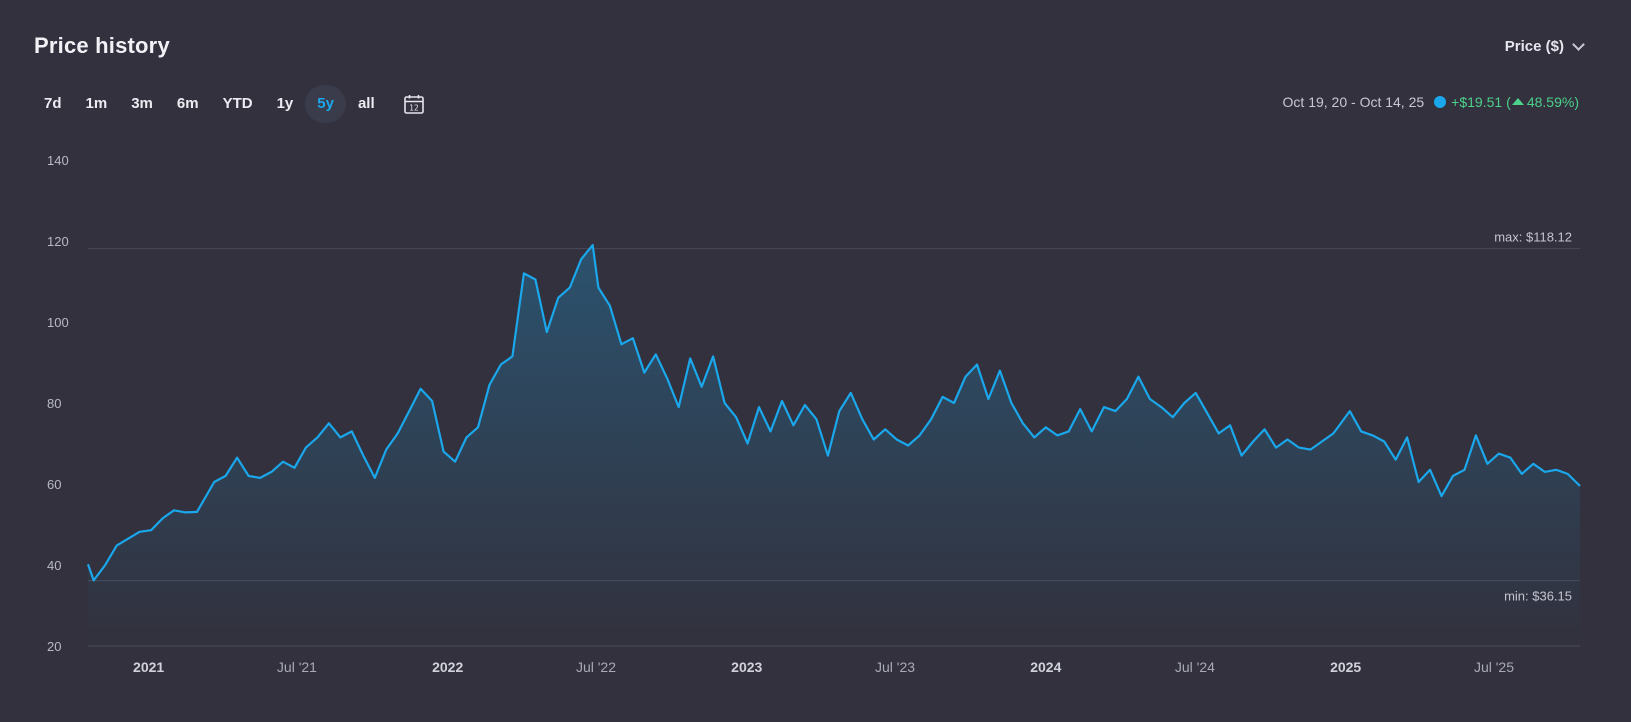  I want to click on y-tick-label: 40, so click(54, 565).